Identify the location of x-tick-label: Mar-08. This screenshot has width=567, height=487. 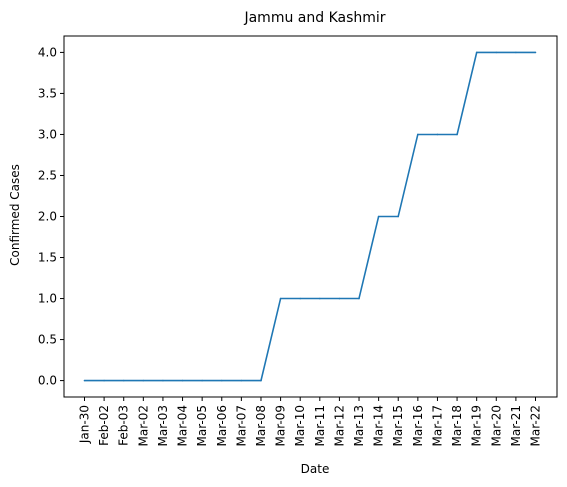
(261, 425).